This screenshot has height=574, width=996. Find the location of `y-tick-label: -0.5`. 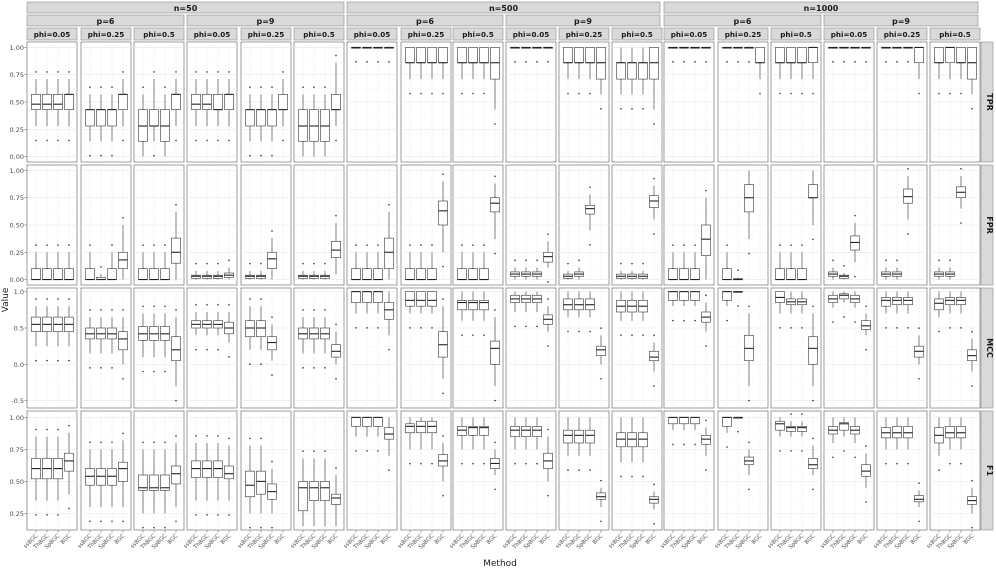

y-tick-label: -0.5 is located at coordinates (17, 401).